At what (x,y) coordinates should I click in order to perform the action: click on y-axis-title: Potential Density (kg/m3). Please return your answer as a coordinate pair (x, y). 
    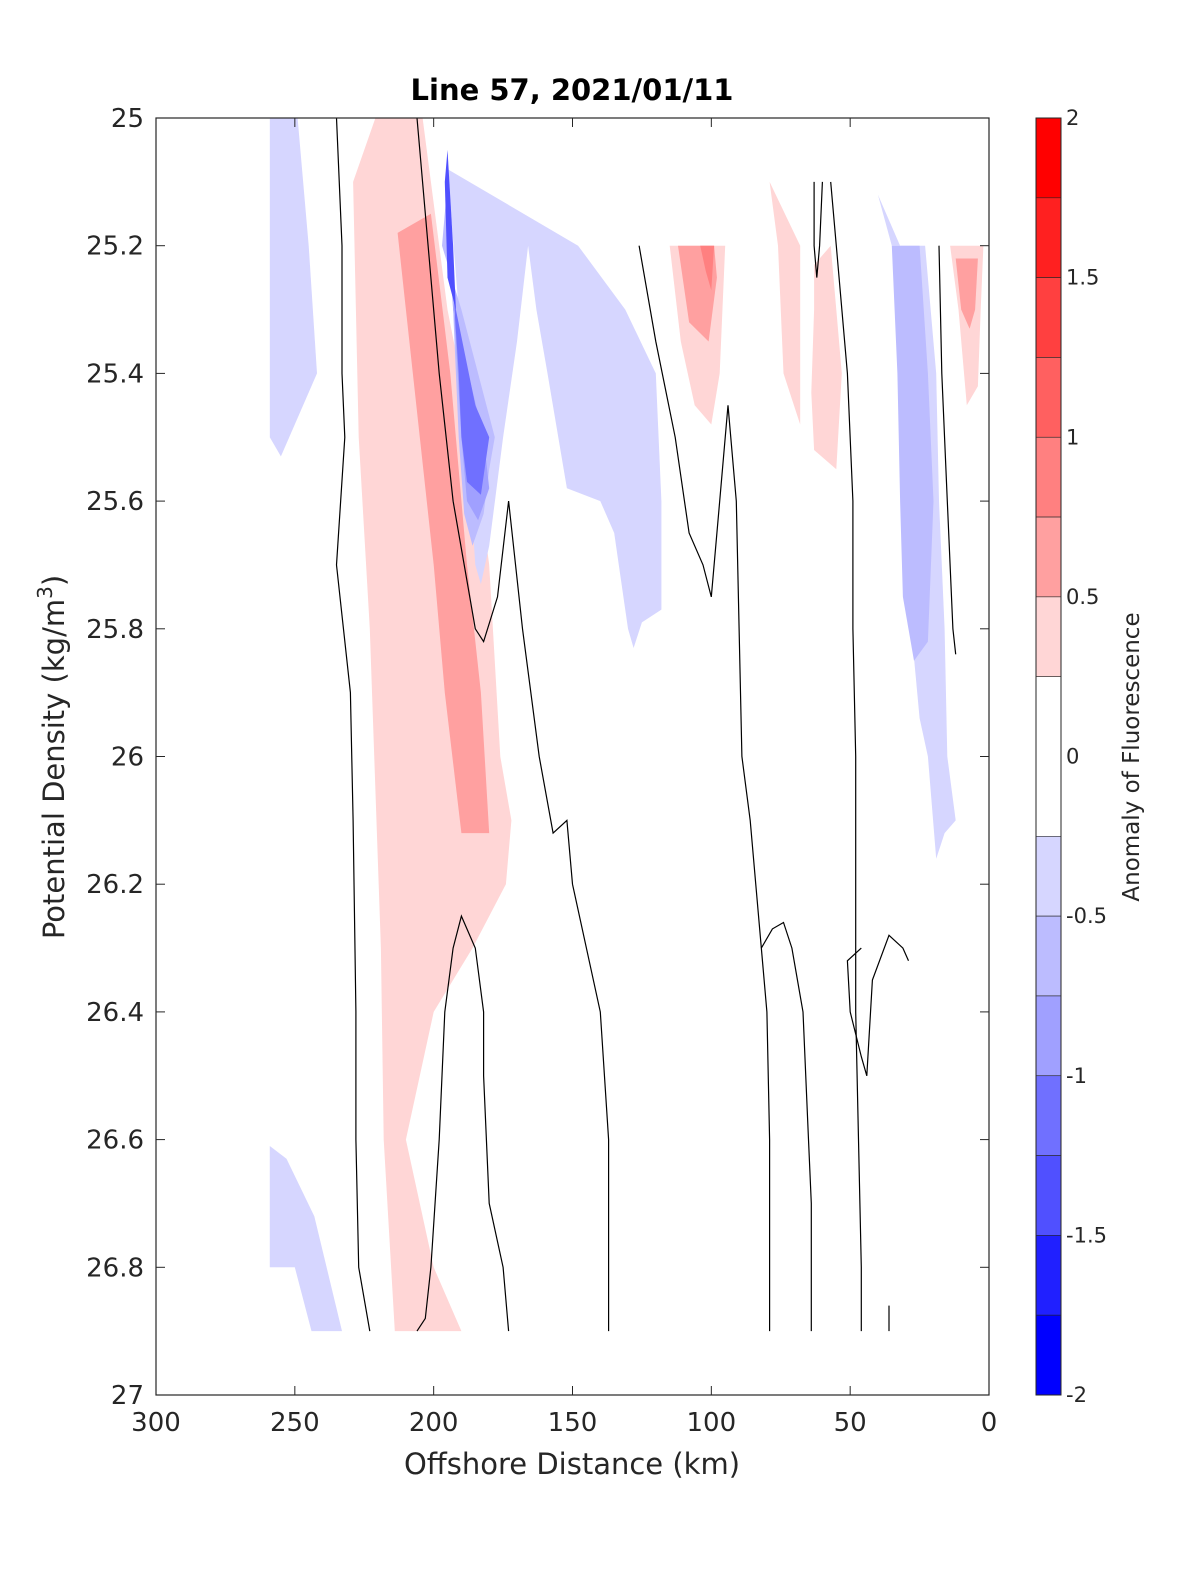
    Looking at the image, I should click on (52, 757).